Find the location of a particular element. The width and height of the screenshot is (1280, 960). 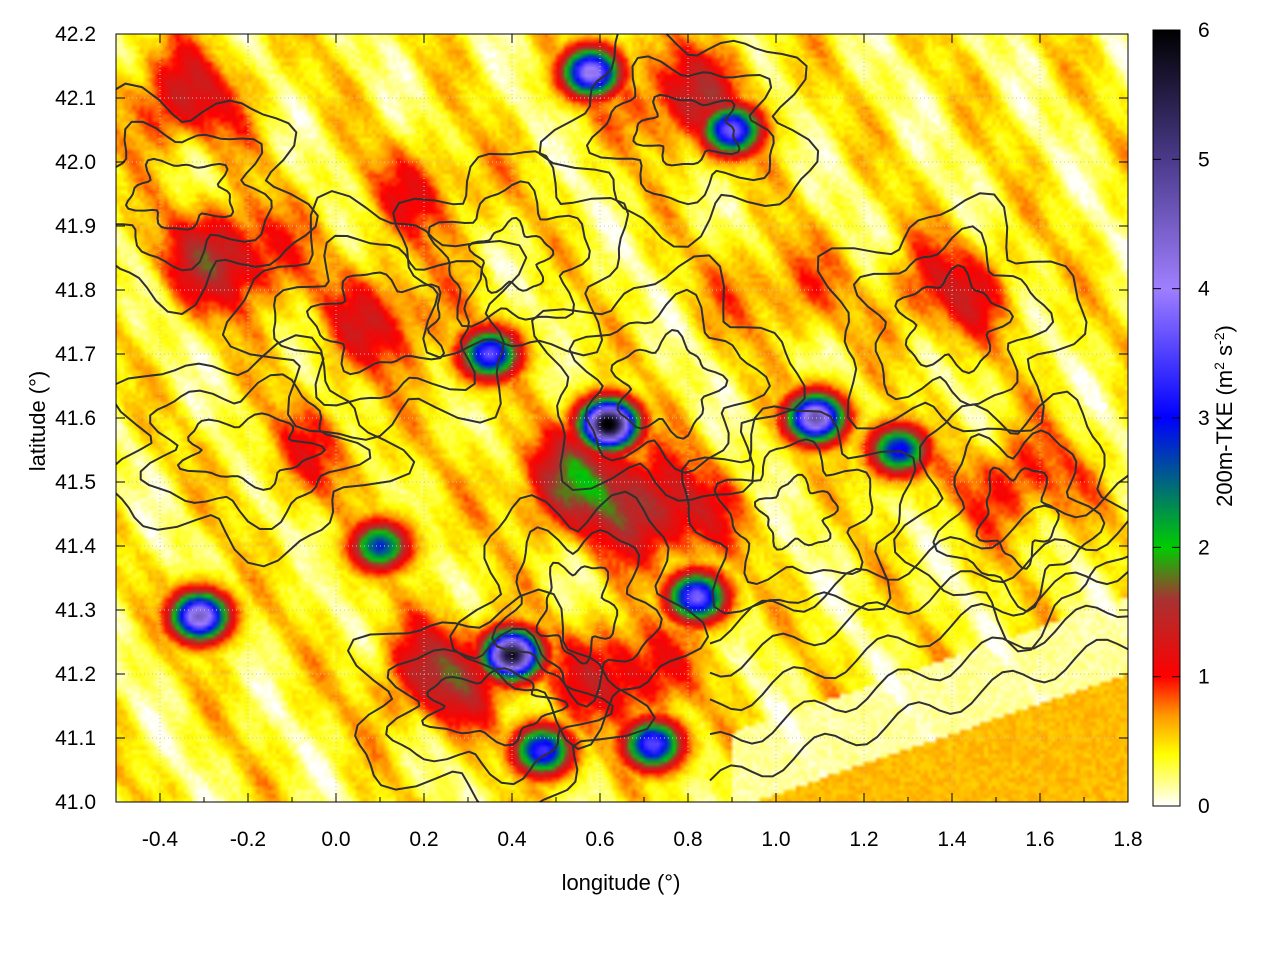

colorbar-tick-label: 5 is located at coordinates (1204, 159).